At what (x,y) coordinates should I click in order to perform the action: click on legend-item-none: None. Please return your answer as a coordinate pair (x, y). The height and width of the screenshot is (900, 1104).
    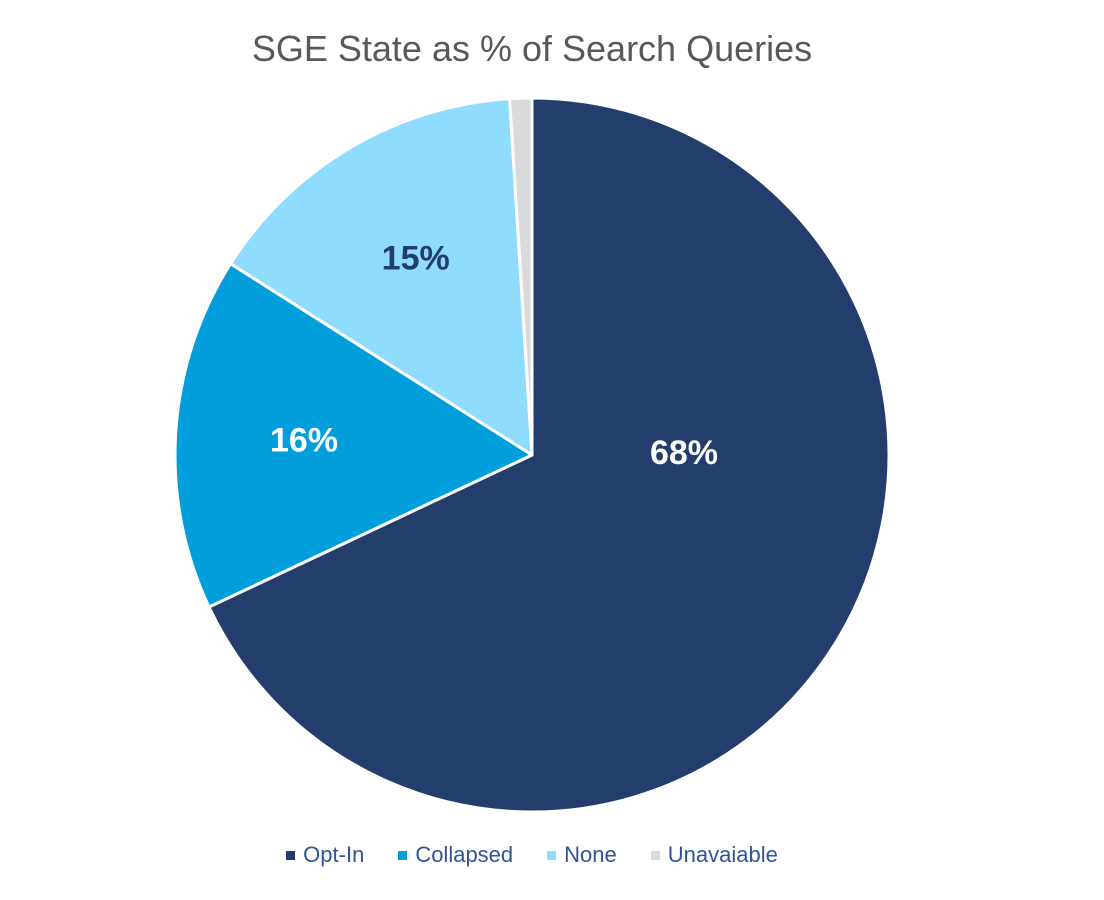
    Looking at the image, I should click on (582, 855).